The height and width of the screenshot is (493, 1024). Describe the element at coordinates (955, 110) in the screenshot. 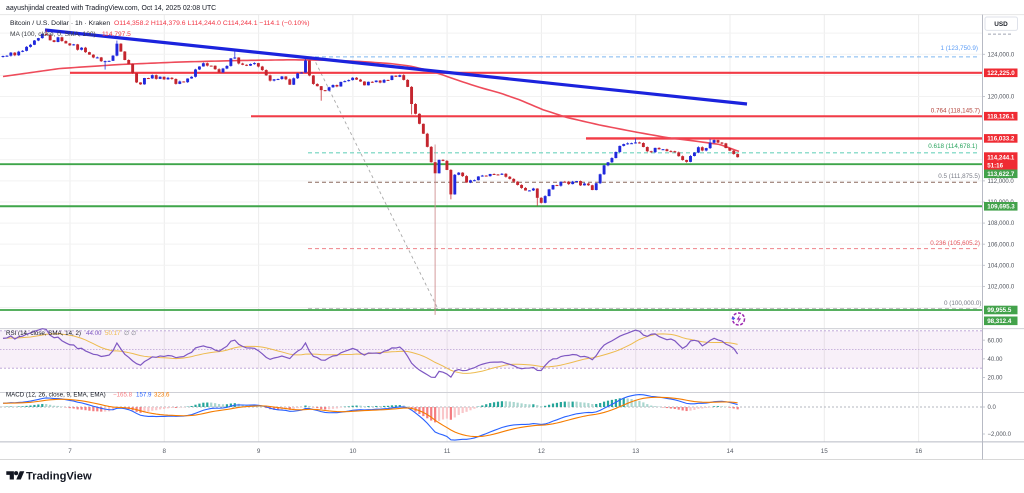

I see `svg-text: 0.764 (118,145.7)` at that location.